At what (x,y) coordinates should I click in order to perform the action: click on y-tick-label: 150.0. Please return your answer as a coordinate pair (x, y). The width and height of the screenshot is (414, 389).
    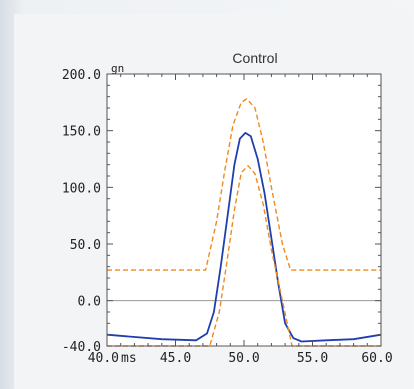
    Looking at the image, I should click on (81, 132).